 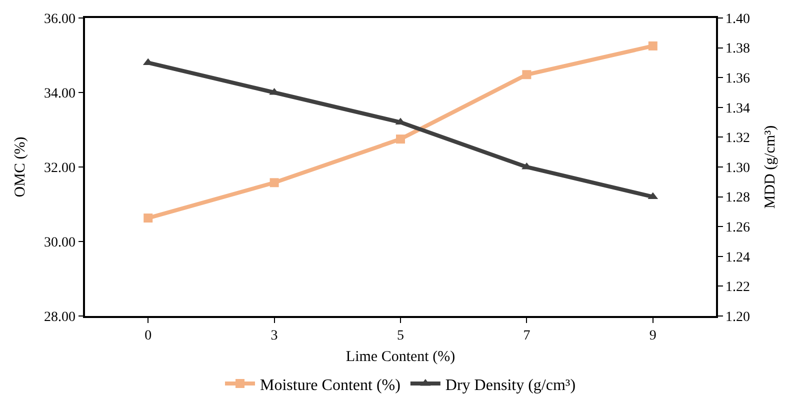 I want to click on y2-tick-label: 1.36, so click(x=738, y=79).